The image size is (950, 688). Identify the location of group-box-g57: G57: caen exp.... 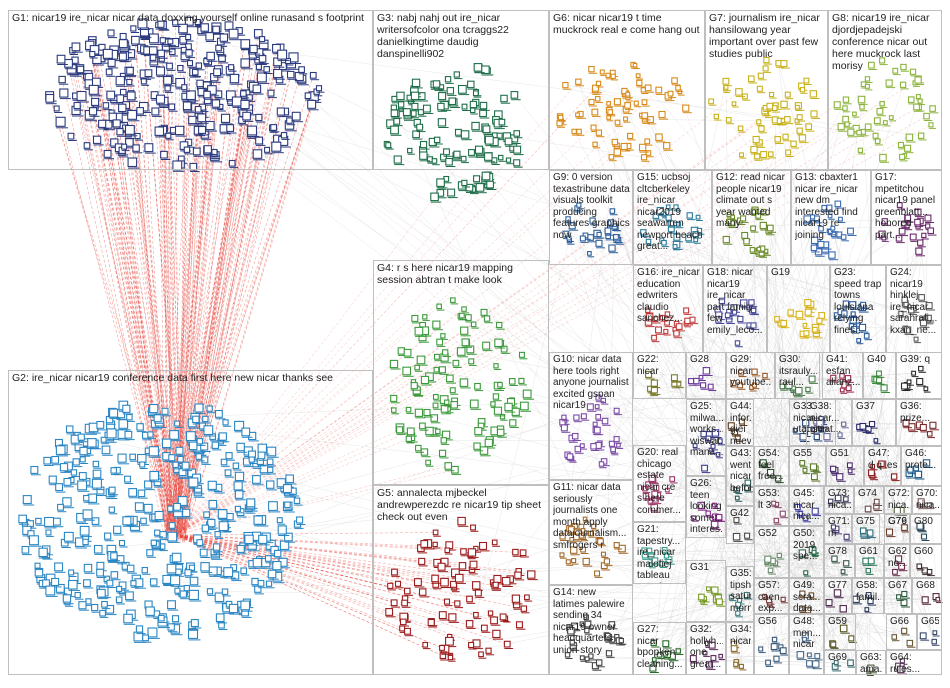
(771, 596).